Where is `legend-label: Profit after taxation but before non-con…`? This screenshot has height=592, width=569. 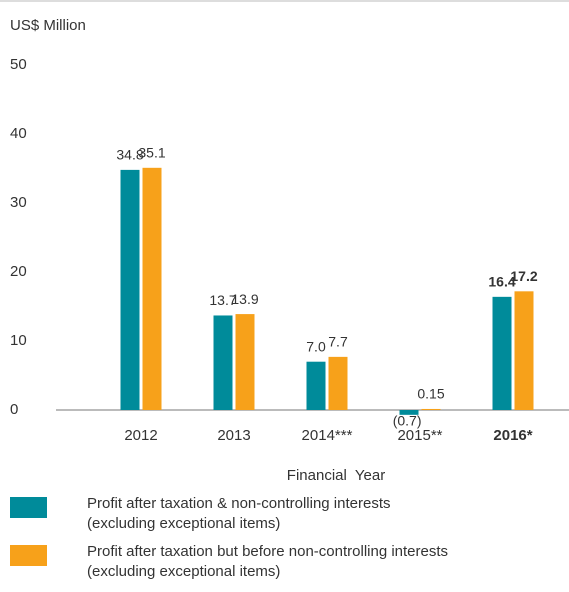
legend-label: Profit after taxation but before non-con… is located at coordinates (268, 561).